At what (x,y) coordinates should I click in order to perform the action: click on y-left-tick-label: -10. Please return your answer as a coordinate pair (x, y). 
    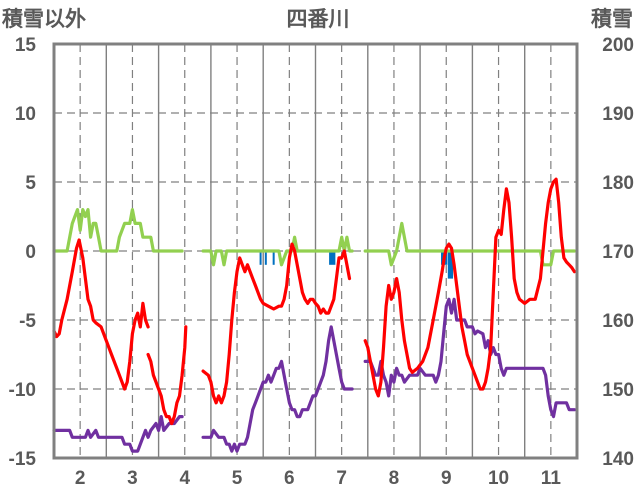
    Looking at the image, I should click on (22, 390).